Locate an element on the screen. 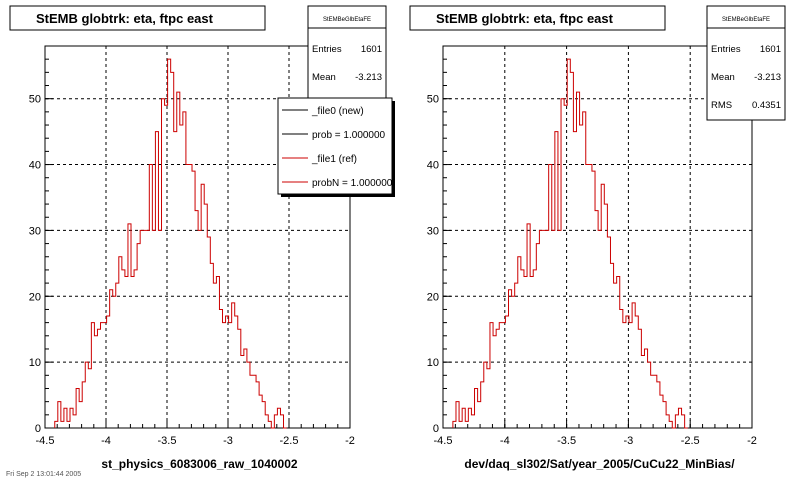 This screenshot has height=480, width=800. legend-label: _file1 (ref) is located at coordinates (334, 159).